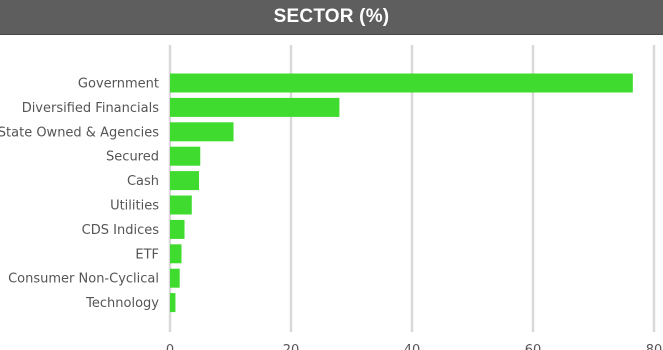  What do you see at coordinates (79, 132) in the screenshot?
I see `category-label: State Owned & Agencies` at bounding box center [79, 132].